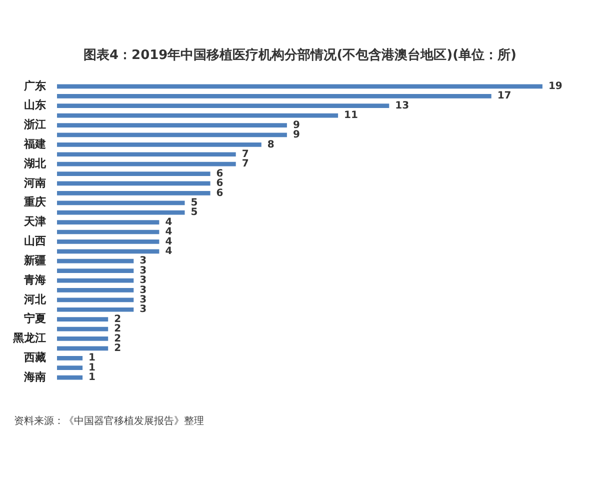 The height and width of the screenshot is (480, 600). I want to click on y-tick-label: 青海, so click(34, 279).